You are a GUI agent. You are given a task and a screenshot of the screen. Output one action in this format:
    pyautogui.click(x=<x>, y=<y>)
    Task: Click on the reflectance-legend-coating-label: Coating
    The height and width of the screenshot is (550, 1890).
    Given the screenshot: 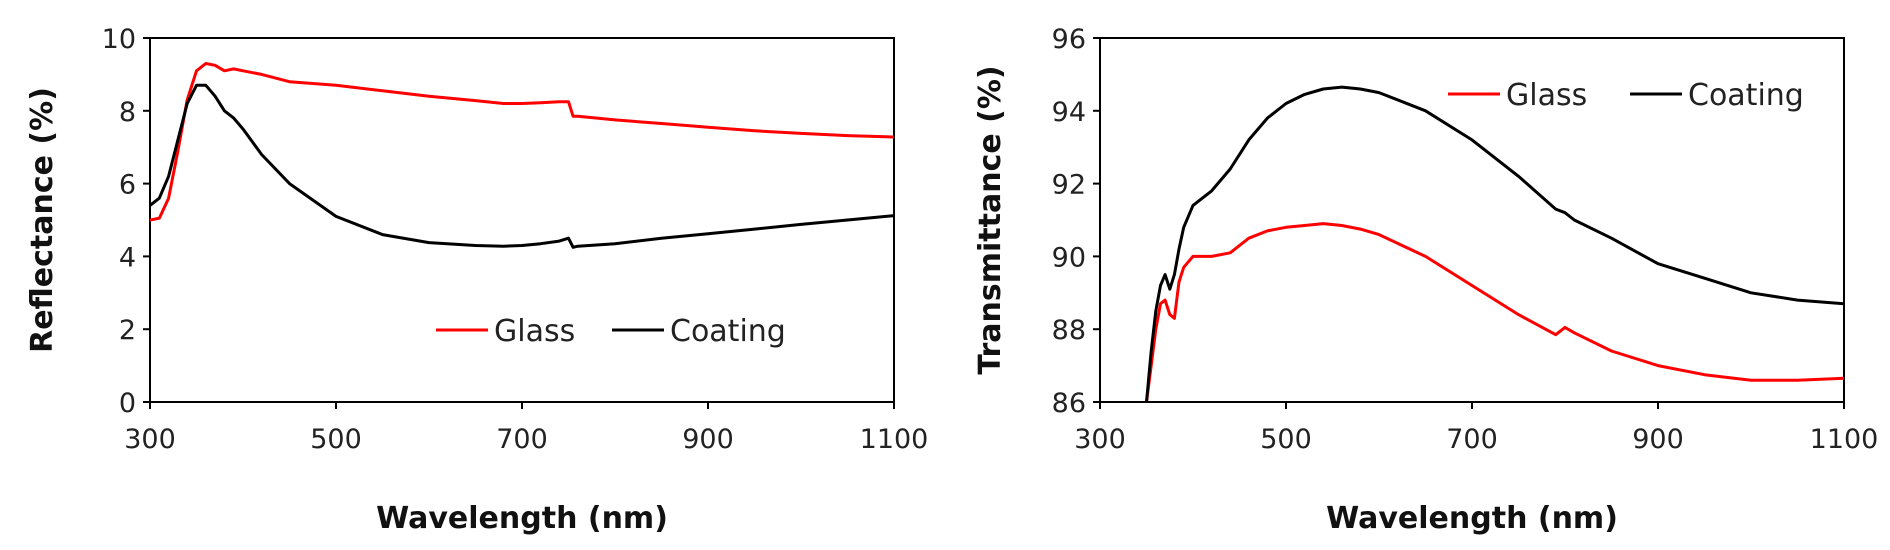 What is the action you would take?
    pyautogui.click(x=728, y=331)
    